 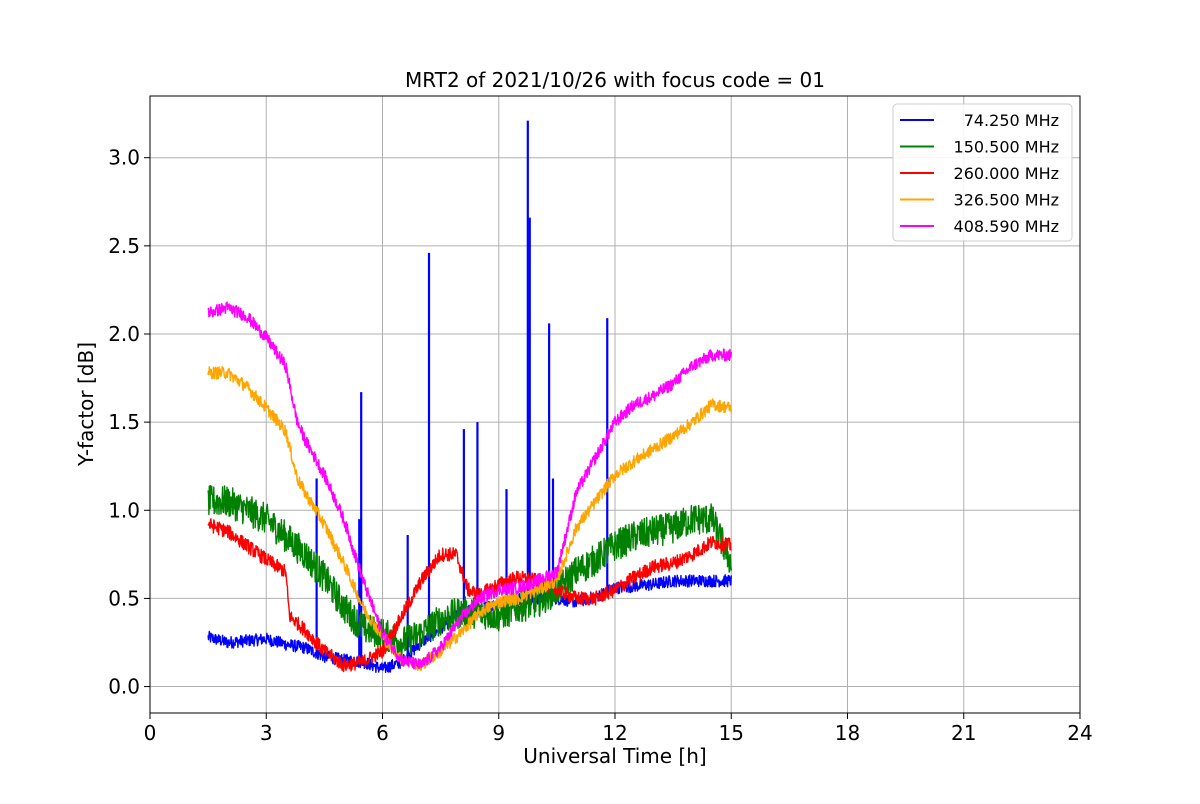 What do you see at coordinates (124, 334) in the screenshot?
I see `y-tick-label: 2.0` at bounding box center [124, 334].